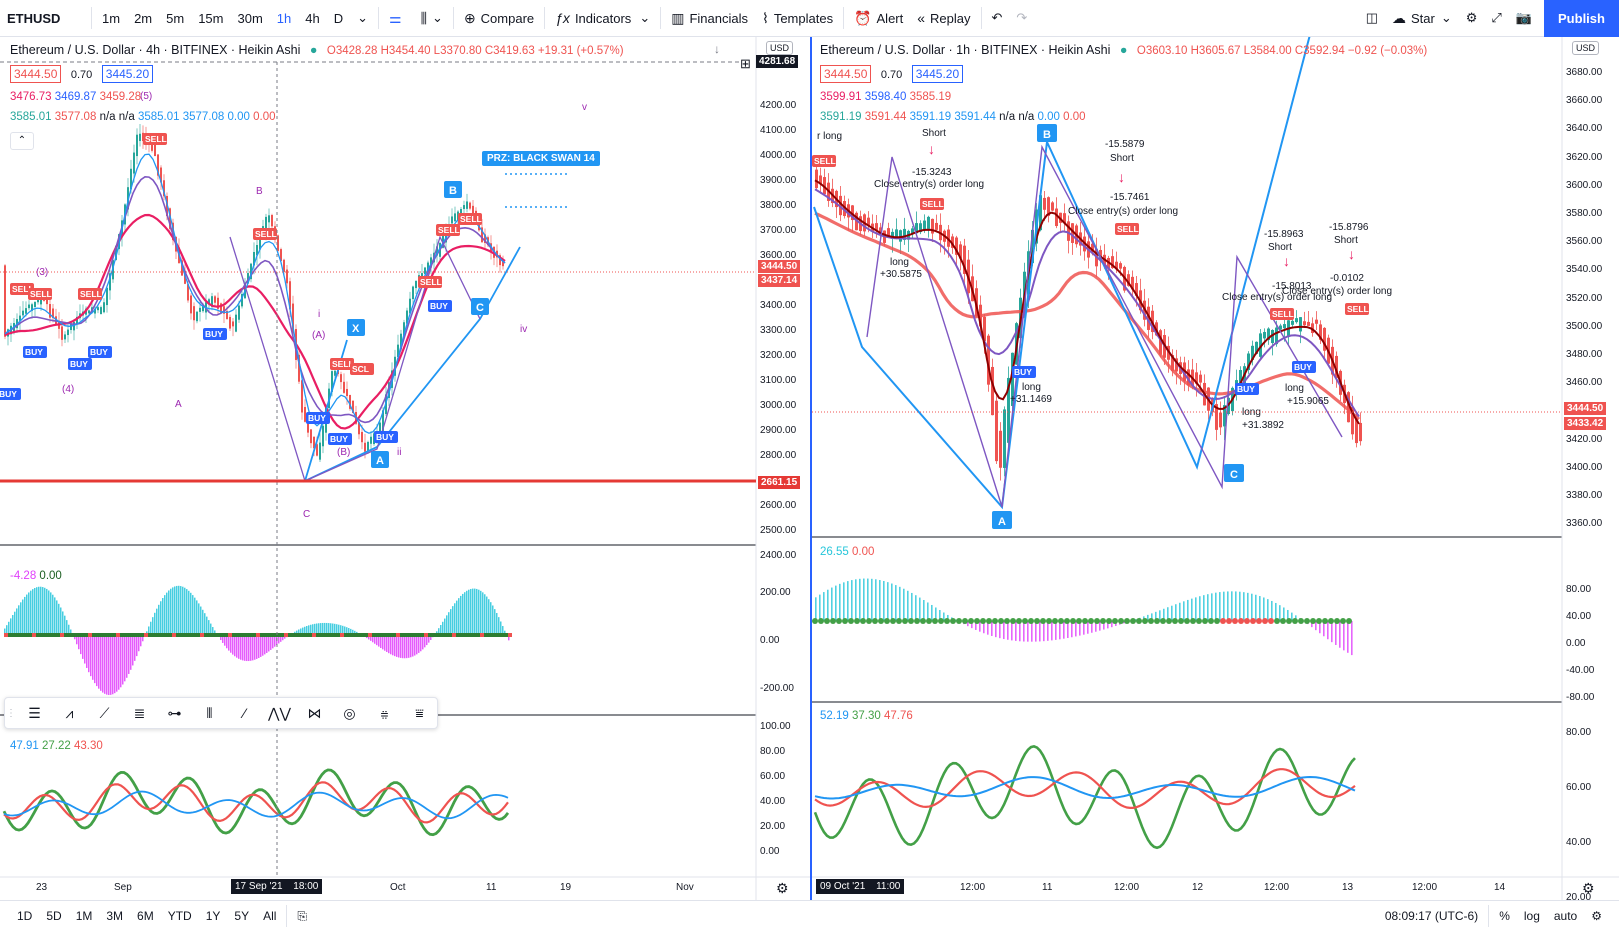 Image resolution: width=1619 pixels, height=931 pixels. Describe the element at coordinates (944, 18) in the screenshot. I see `replay-button: «Replay` at that location.